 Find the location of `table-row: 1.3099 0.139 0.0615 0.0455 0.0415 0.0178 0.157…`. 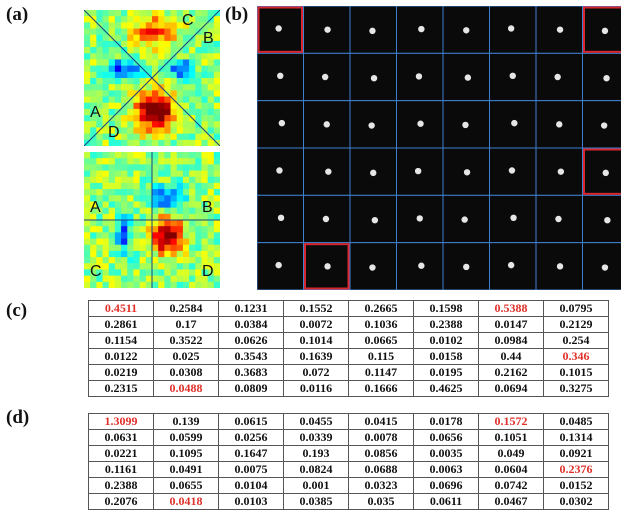

table-row: 1.3099 0.139 0.0615 0.0455 0.0415 0.0178 0.157… is located at coordinates (348, 421).